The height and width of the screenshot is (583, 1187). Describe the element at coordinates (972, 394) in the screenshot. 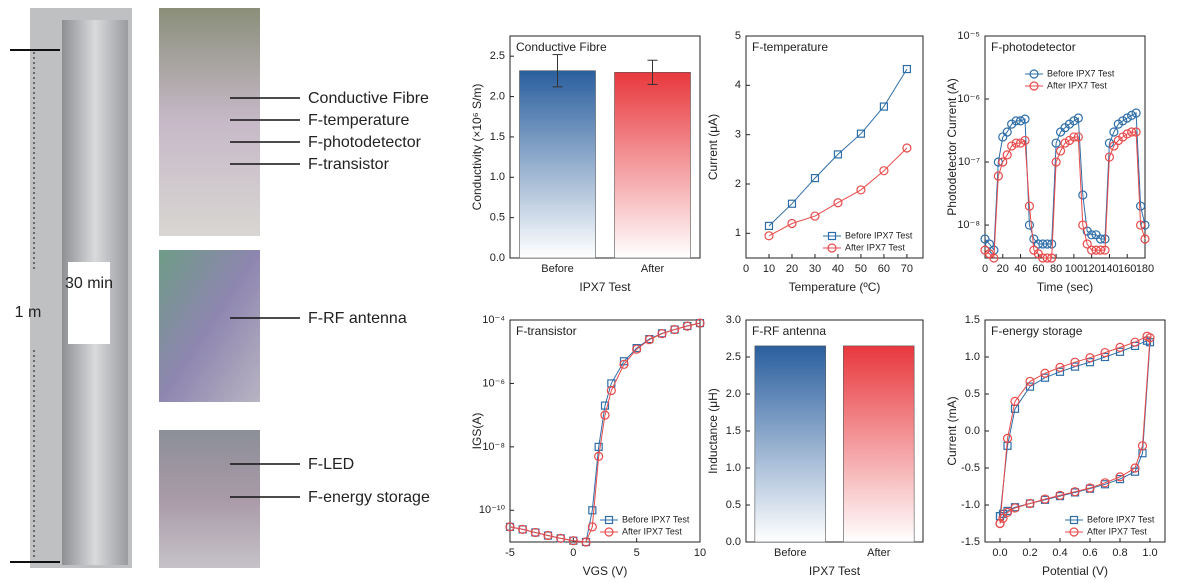

I see `y-tick-label: 0.5` at that location.